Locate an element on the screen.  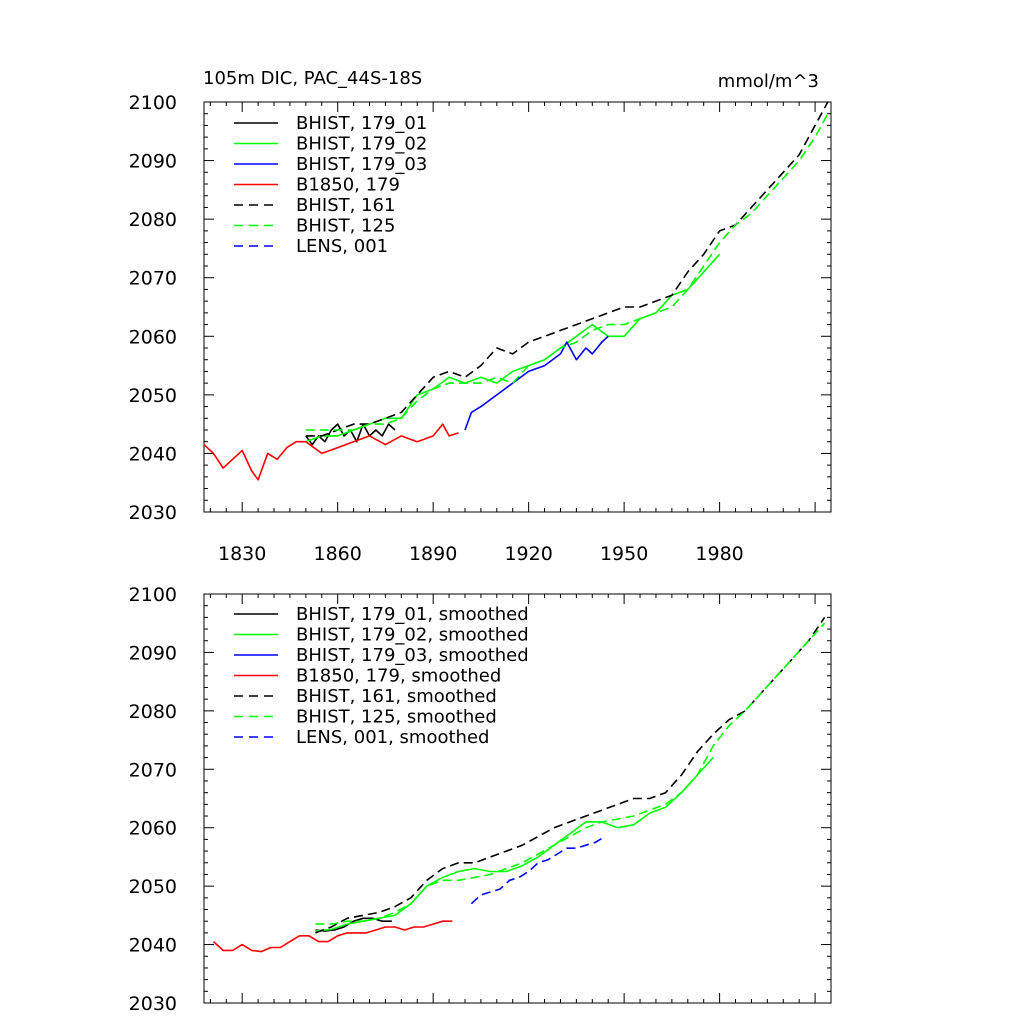
x-tick-label: 1920 is located at coordinates (528, 554).